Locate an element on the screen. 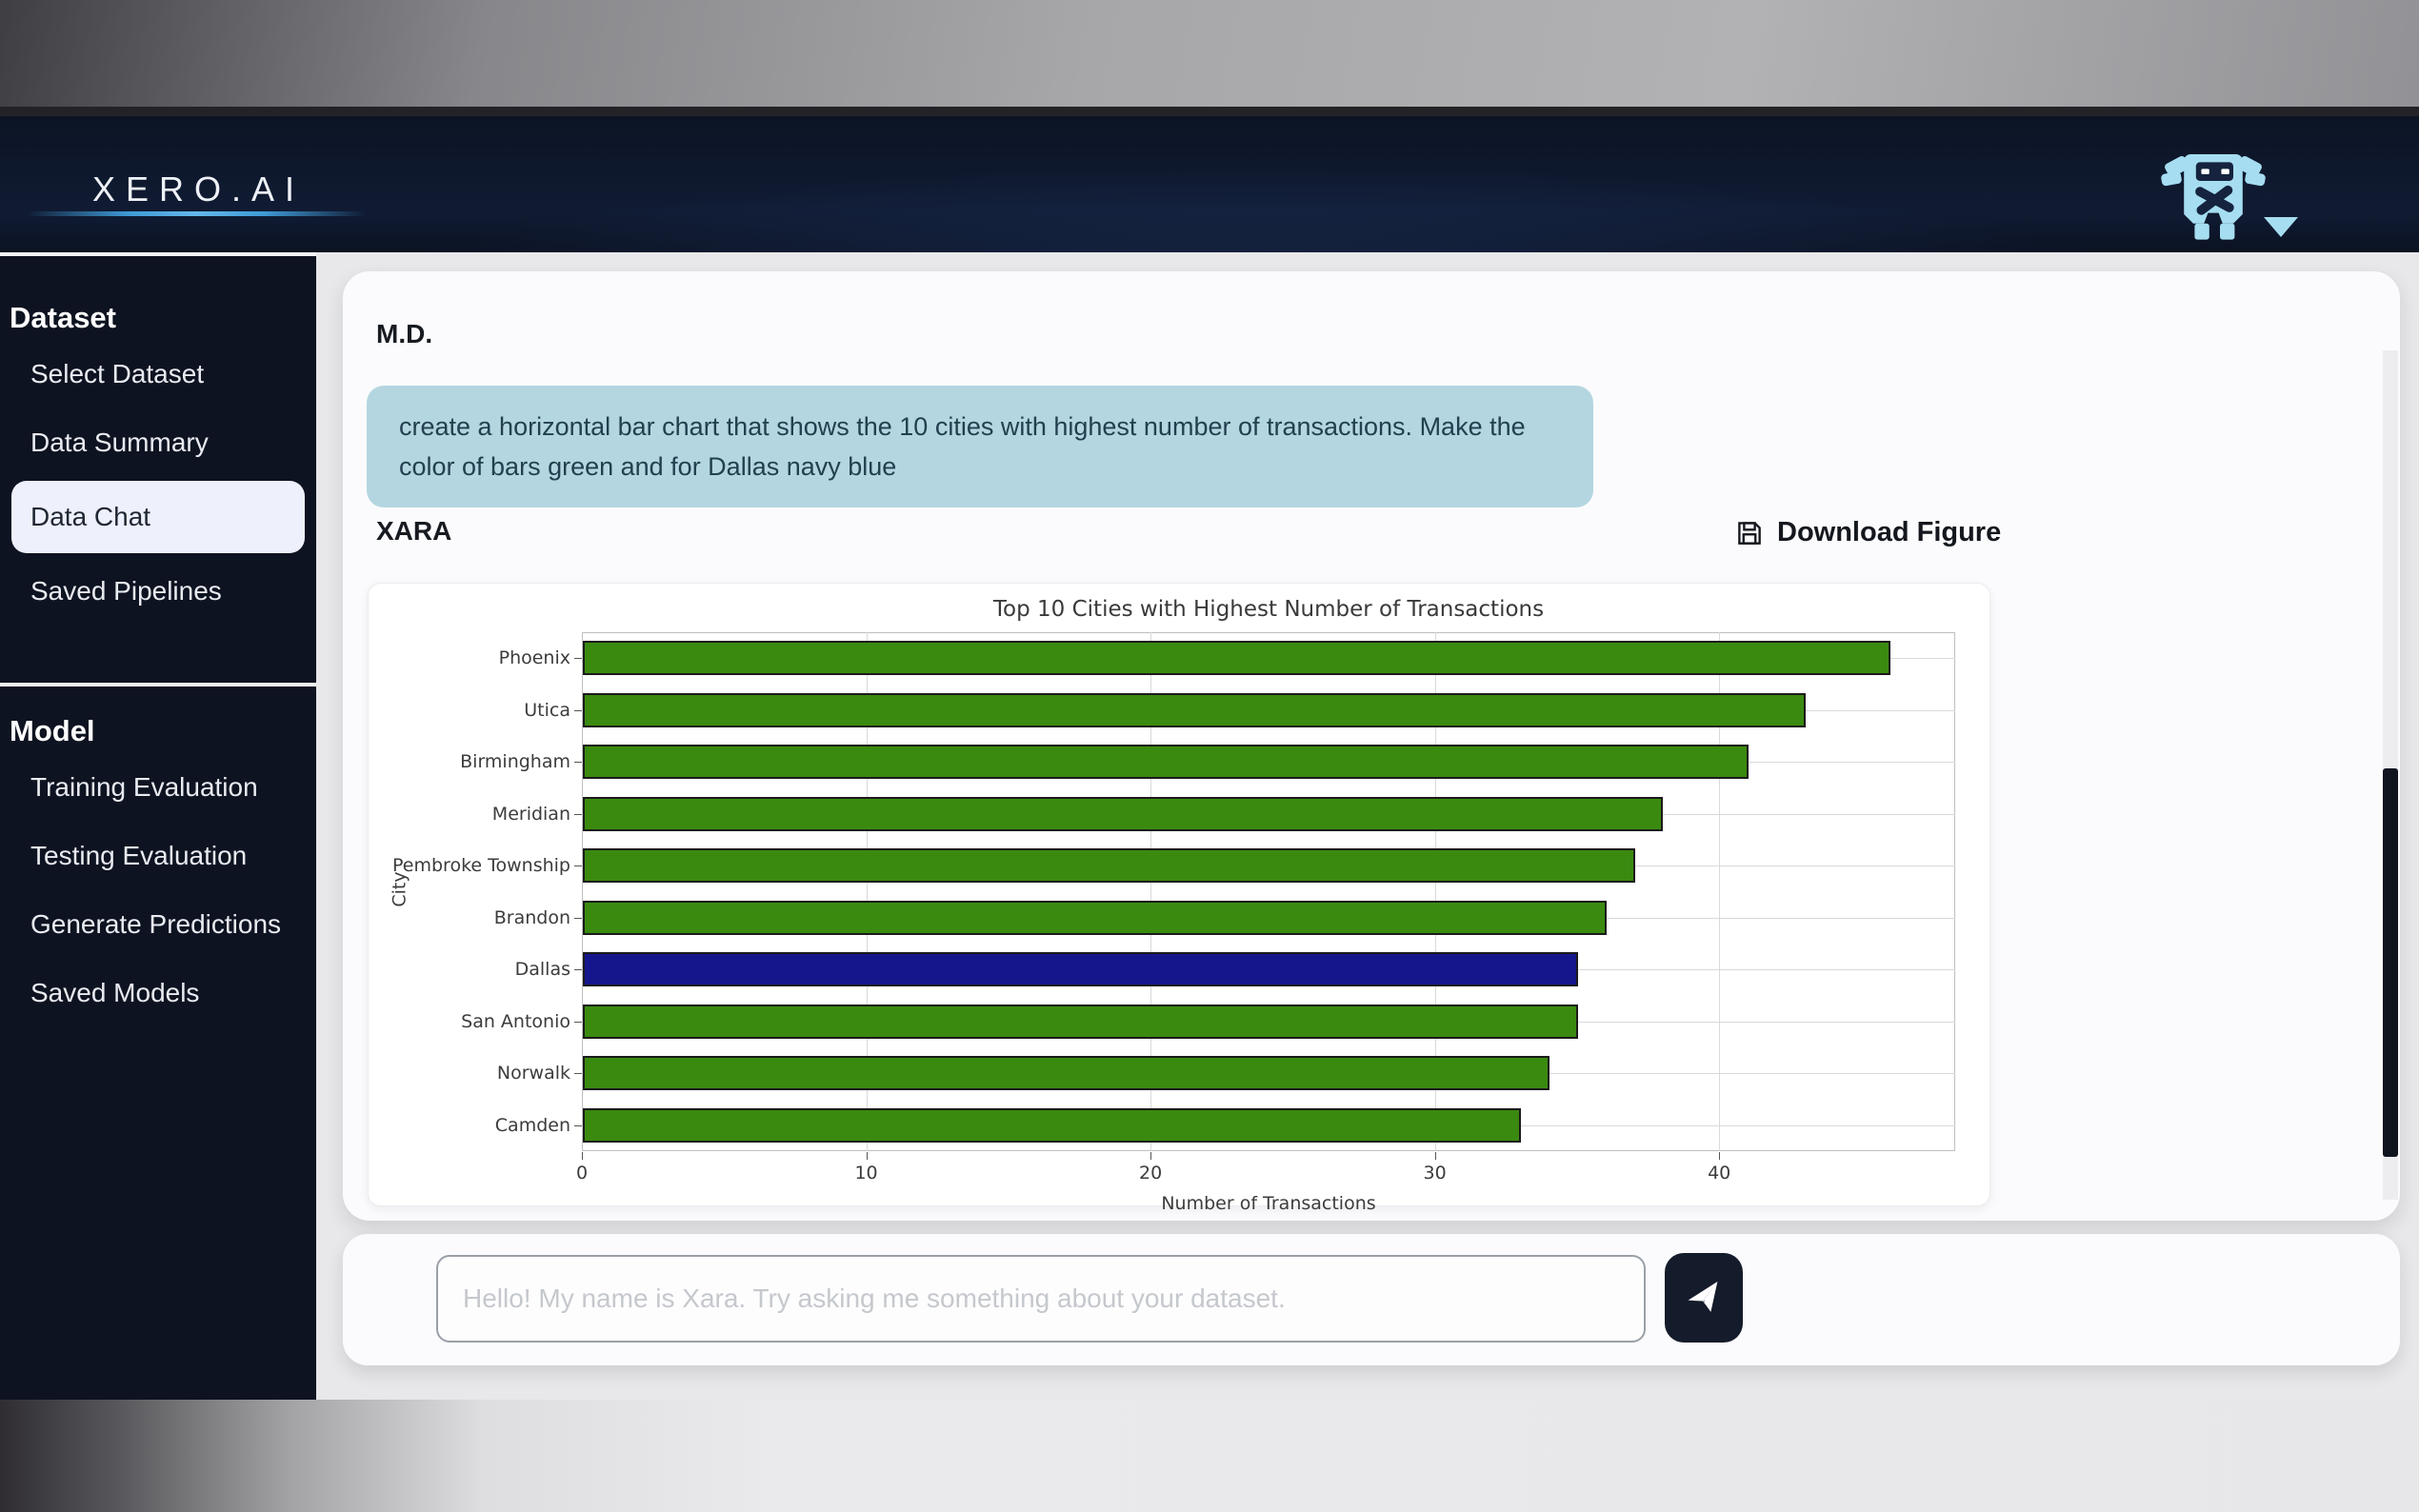  xtick-label-30: 30 is located at coordinates (1435, 1173).